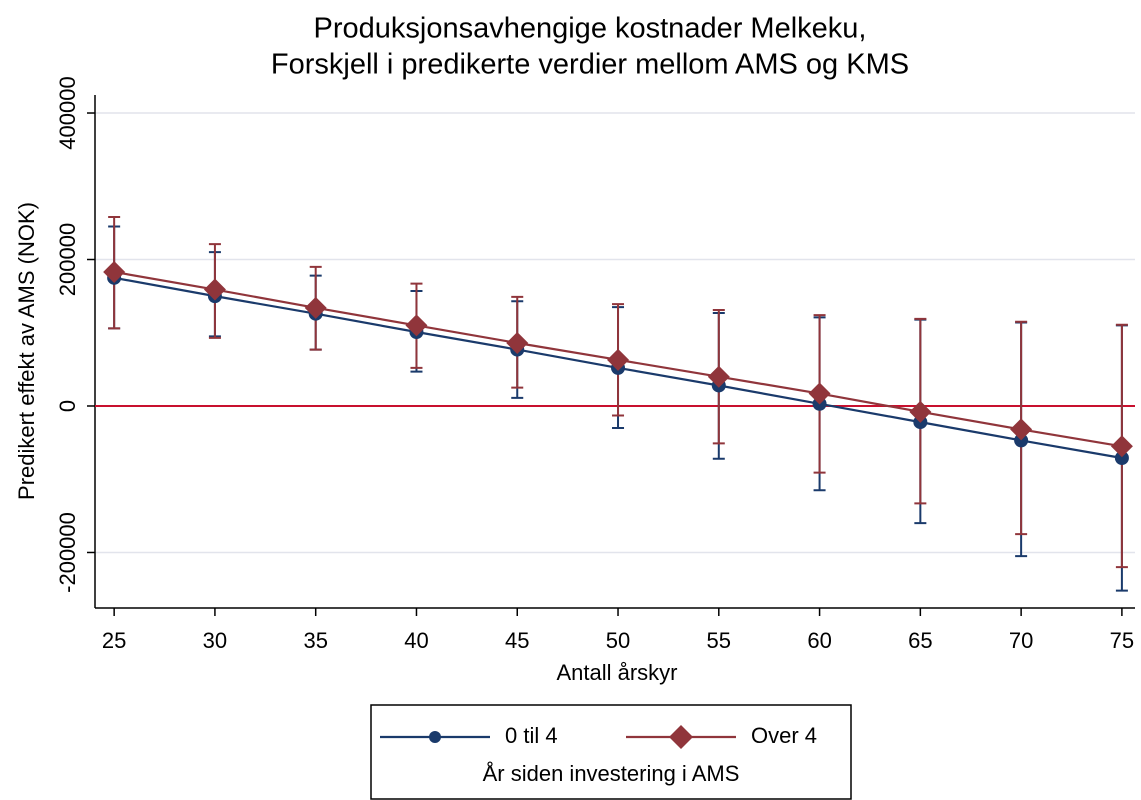 Image resolution: width=1141 pixels, height=800 pixels. What do you see at coordinates (1122, 640) in the screenshot?
I see `x-tick-label: 75` at bounding box center [1122, 640].